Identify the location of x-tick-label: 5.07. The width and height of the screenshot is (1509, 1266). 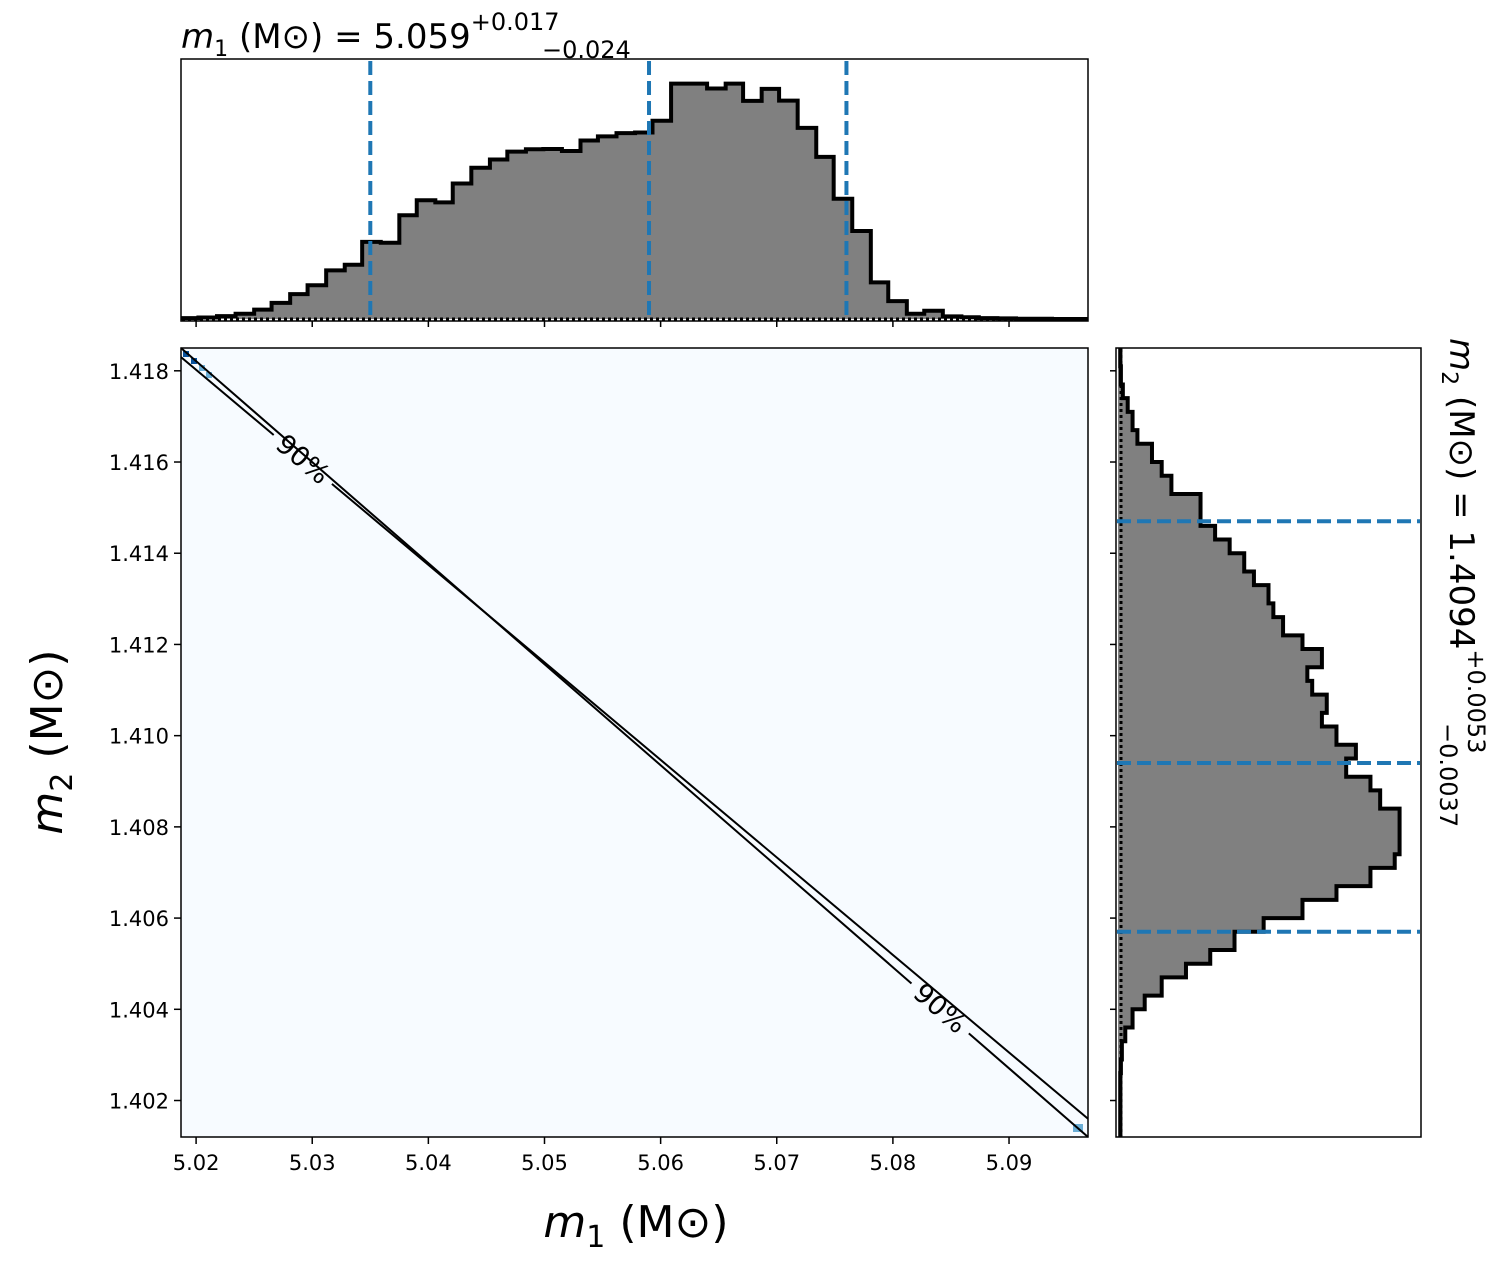
(776, 1163).